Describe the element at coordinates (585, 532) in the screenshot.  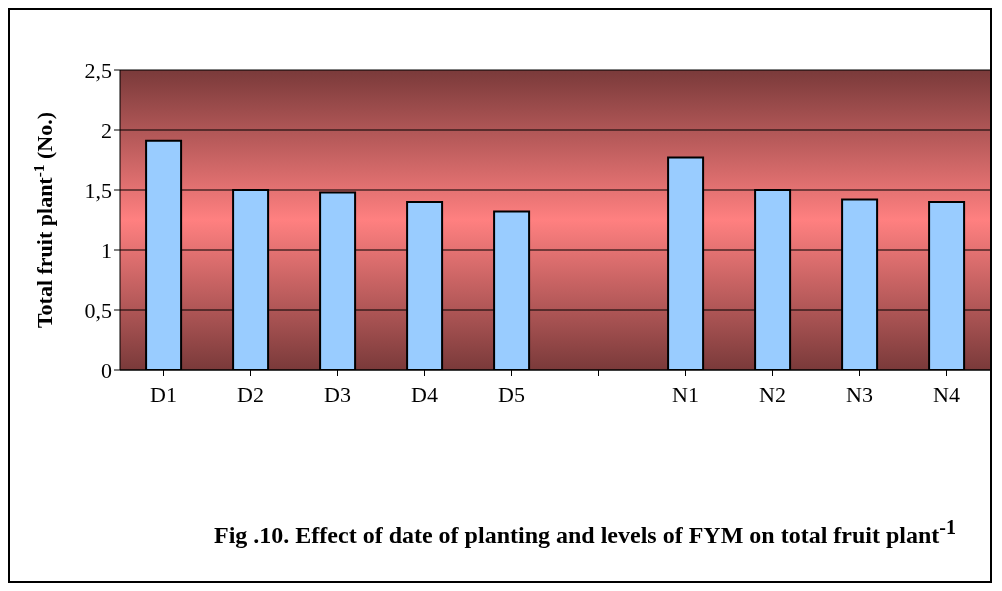
I see `text: Fig .10. Effect of date of planting and levels of FYM on total fruit plant$^{-1}$` at that location.